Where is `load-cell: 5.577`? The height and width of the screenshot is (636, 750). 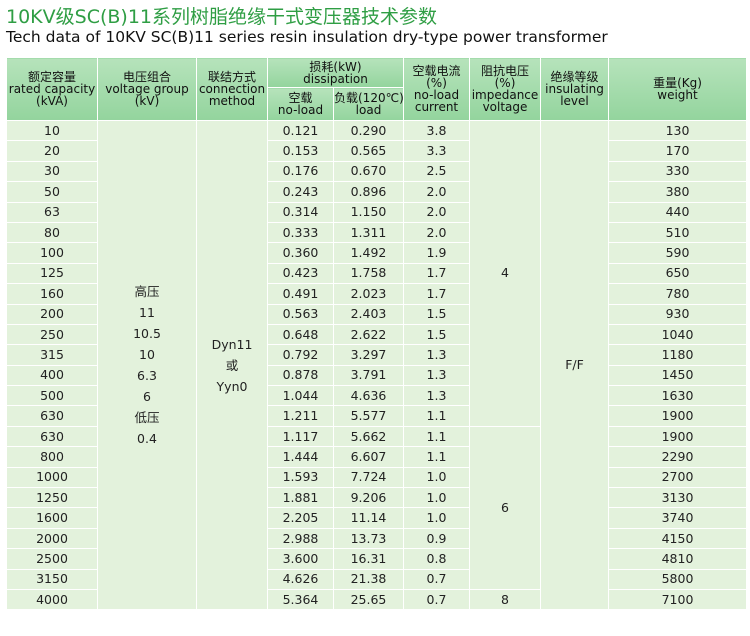 load-cell: 5.577 is located at coordinates (368, 416).